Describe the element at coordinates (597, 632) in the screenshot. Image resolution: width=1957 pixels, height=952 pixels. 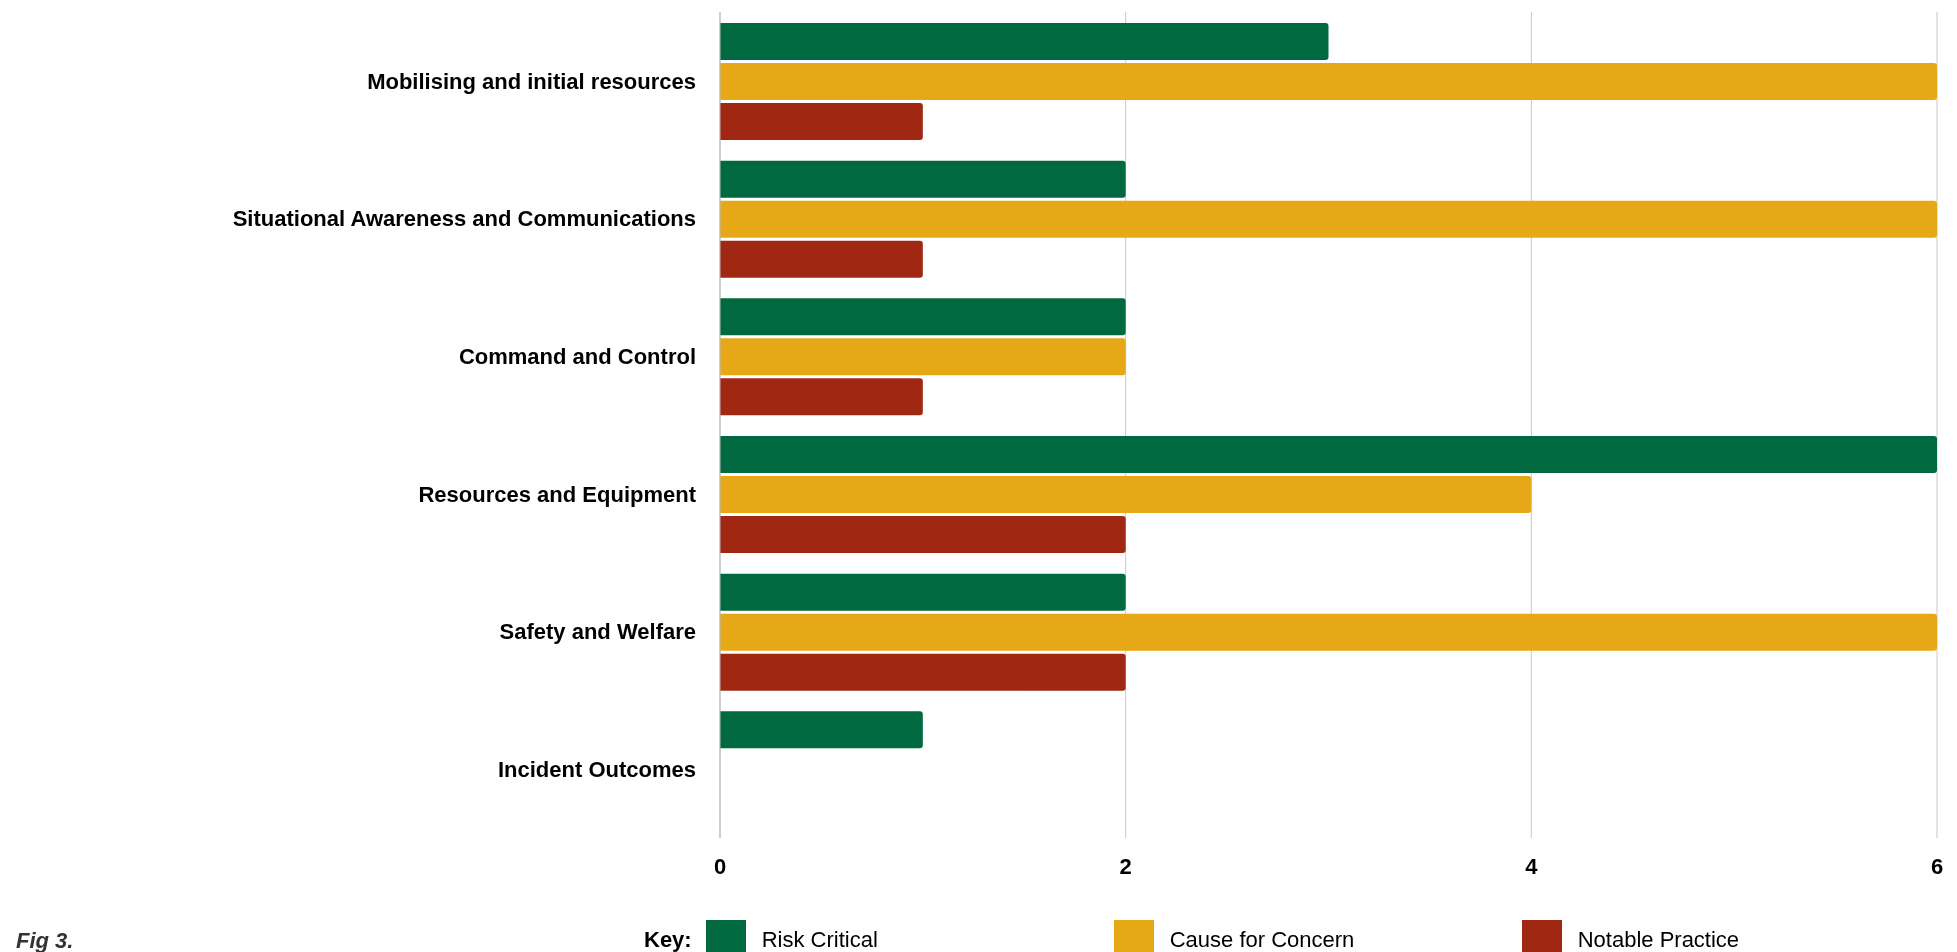
I see `y-tick-label: Safety and Welfare` at that location.